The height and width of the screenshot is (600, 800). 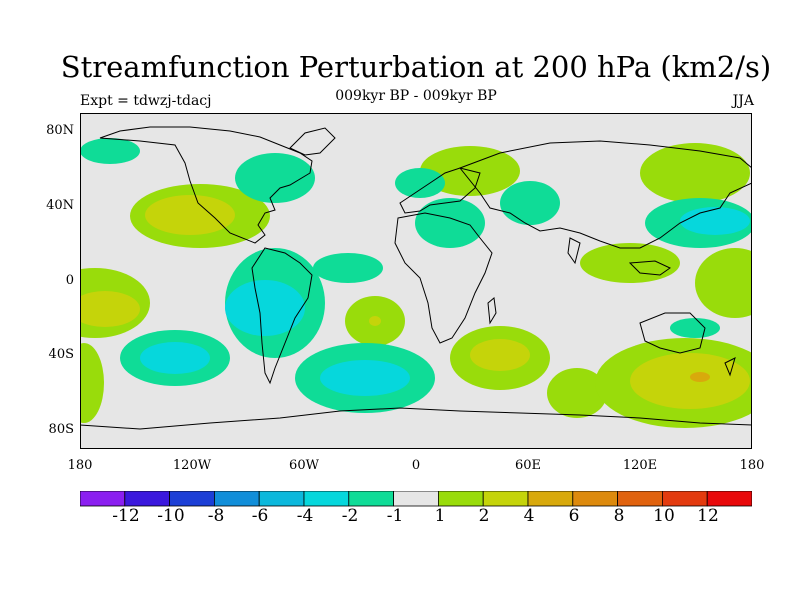 What do you see at coordinates (312, 141) in the screenshot?
I see `greenland-outline` at bounding box center [312, 141].